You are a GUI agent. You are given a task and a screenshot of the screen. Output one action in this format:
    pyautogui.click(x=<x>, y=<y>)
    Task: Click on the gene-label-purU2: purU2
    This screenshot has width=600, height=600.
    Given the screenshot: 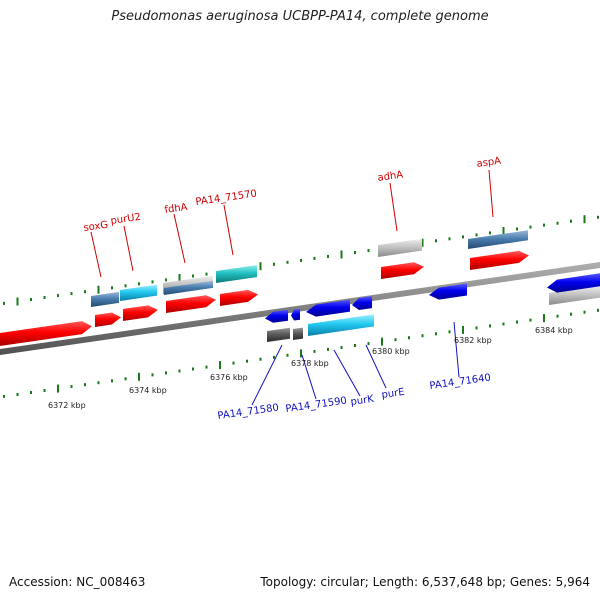 What is the action you would take?
    pyautogui.click(x=126, y=219)
    